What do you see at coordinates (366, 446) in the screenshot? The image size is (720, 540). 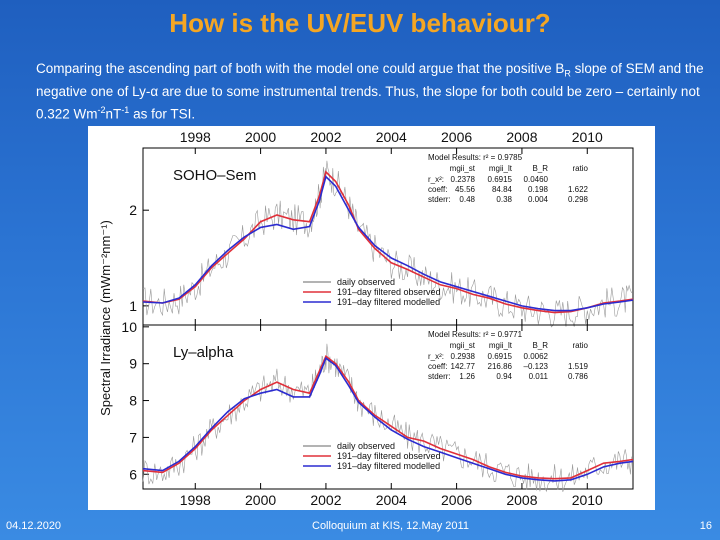 I see `legend-label-1-0: daily observed` at bounding box center [366, 446].